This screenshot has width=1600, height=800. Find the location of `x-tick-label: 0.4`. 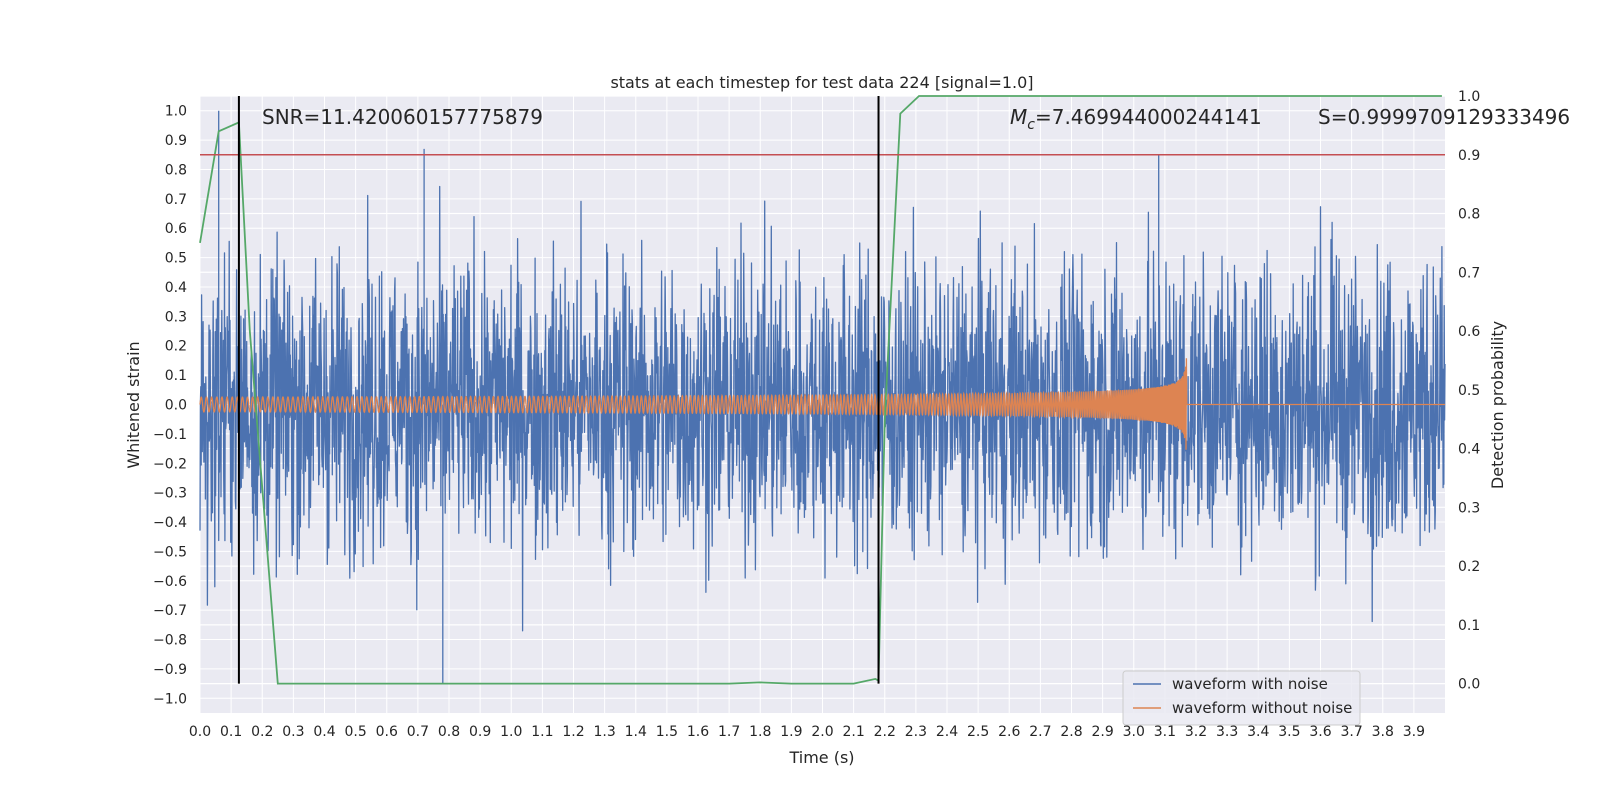

x-tick-label: 0.4 is located at coordinates (324, 732).